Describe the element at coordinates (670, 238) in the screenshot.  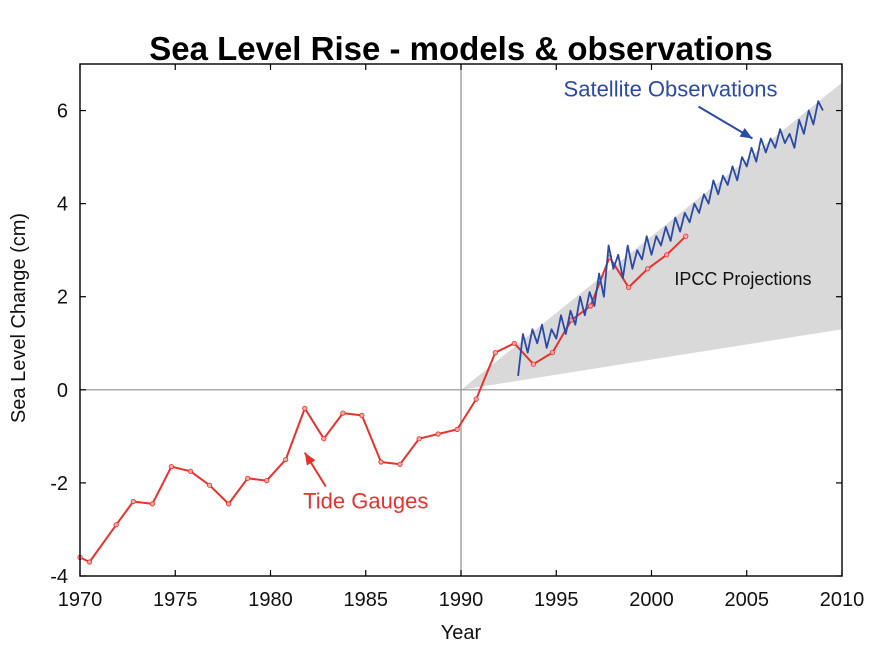
I see `series-line-satellite-observations` at that location.